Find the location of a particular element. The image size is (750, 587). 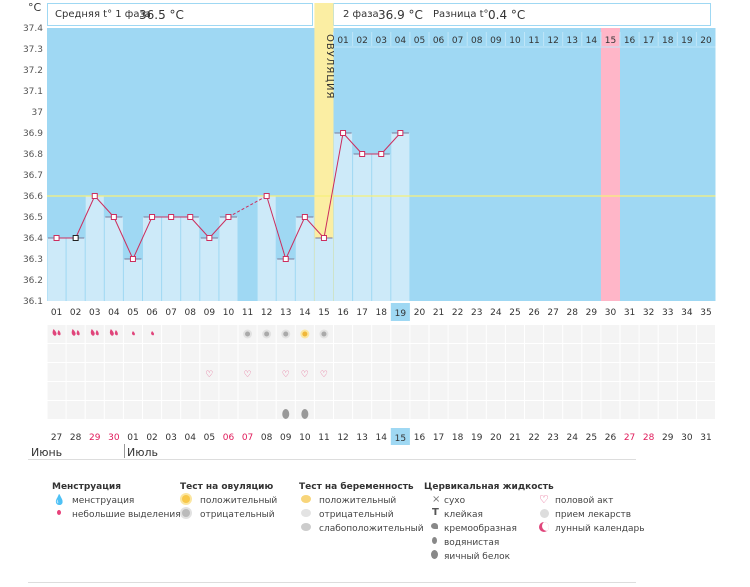

phase2-day-label: 18 is located at coordinates (668, 41).